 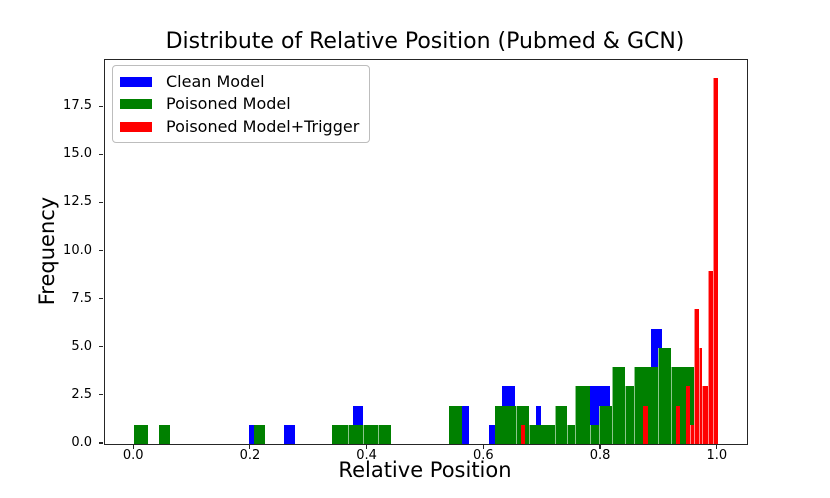 I want to click on legend-item-clean-model: Clean Model, so click(x=240, y=82).